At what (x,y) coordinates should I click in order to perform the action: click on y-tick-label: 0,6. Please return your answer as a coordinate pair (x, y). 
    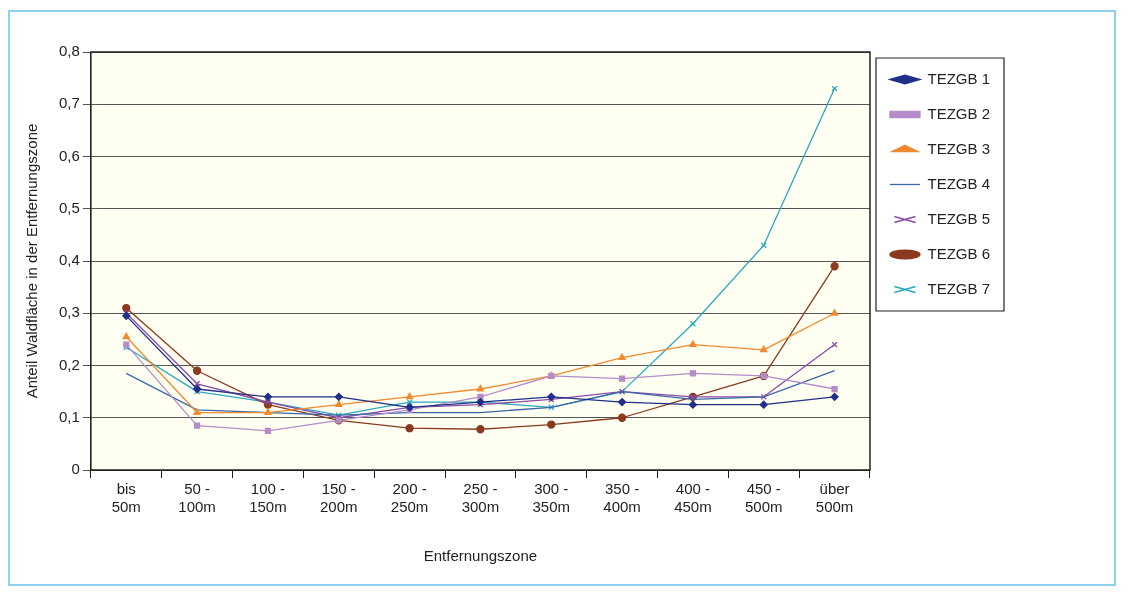
    Looking at the image, I should click on (69, 155).